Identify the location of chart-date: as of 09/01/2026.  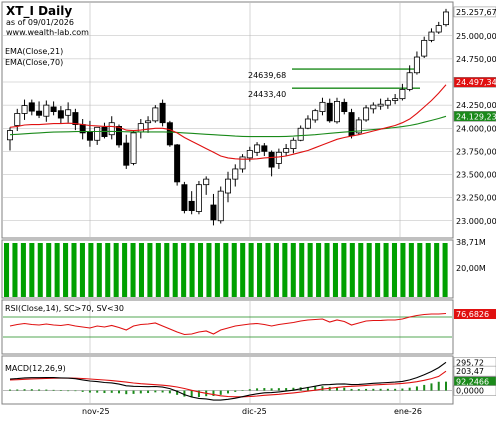
(40, 22).